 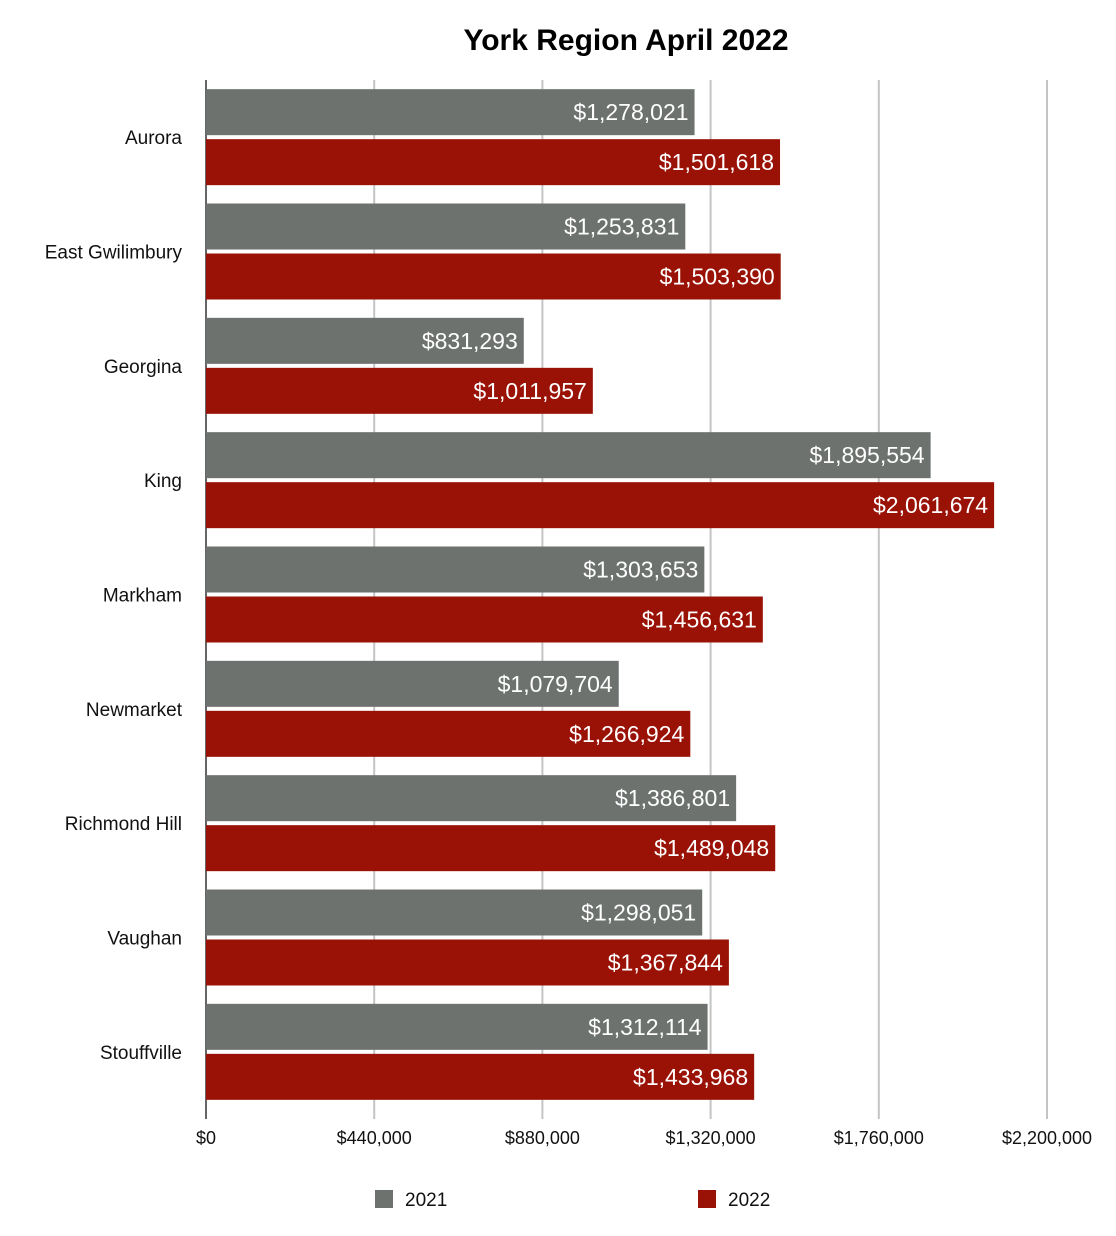 What do you see at coordinates (142, 596) in the screenshot?
I see `category-label: Markham` at bounding box center [142, 596].